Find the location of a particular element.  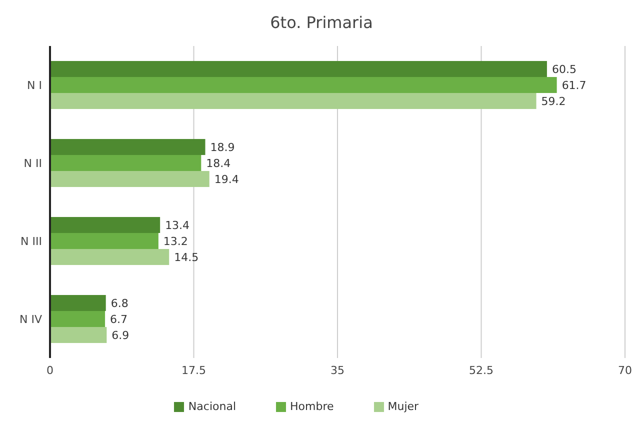

data-label: 6.8 is located at coordinates (119, 303).